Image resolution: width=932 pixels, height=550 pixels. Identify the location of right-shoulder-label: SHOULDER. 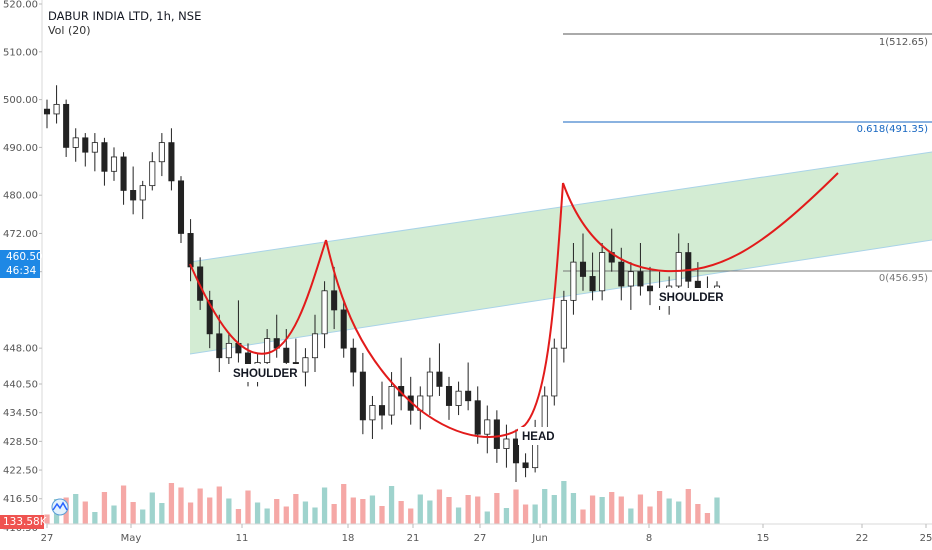
(691, 298).